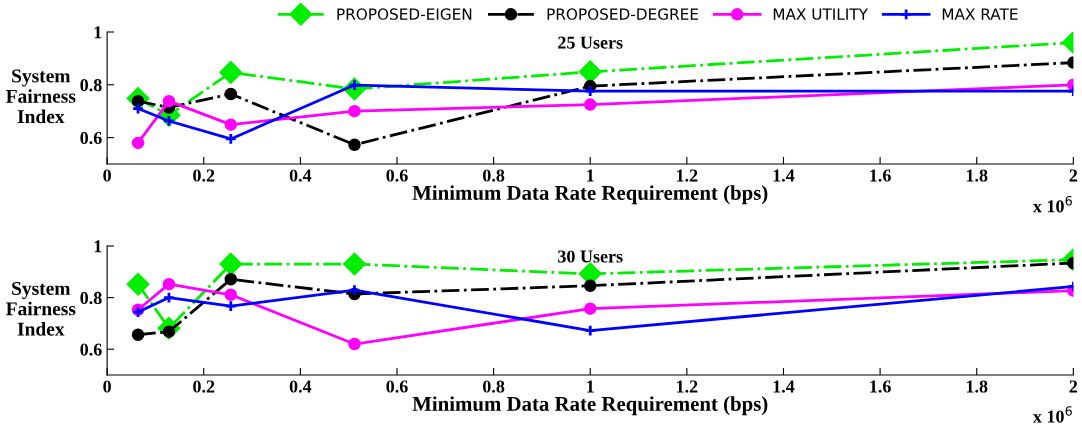 Image resolution: width=1082 pixels, height=431 pixels. Describe the element at coordinates (590, 42) in the screenshot. I see `chart-title: 25 Users` at that location.